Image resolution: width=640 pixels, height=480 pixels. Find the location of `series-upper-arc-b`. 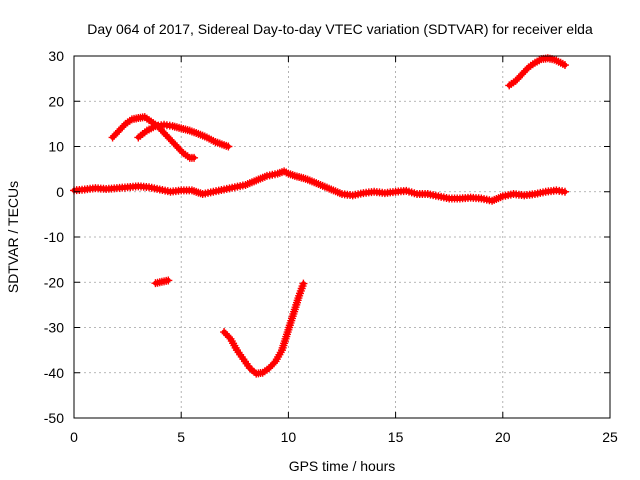

series-upper-arc-b is located at coordinates (183, 135).